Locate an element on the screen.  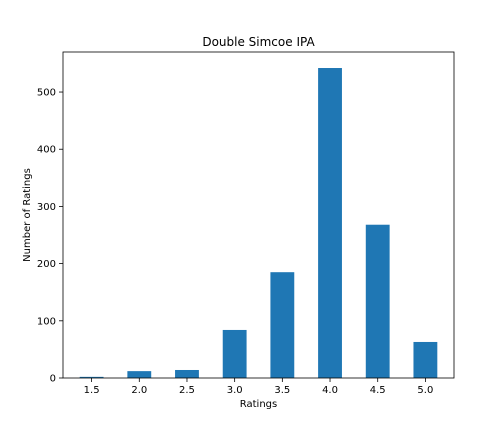
y-axis-label: Number of Ratings is located at coordinates (27, 215).